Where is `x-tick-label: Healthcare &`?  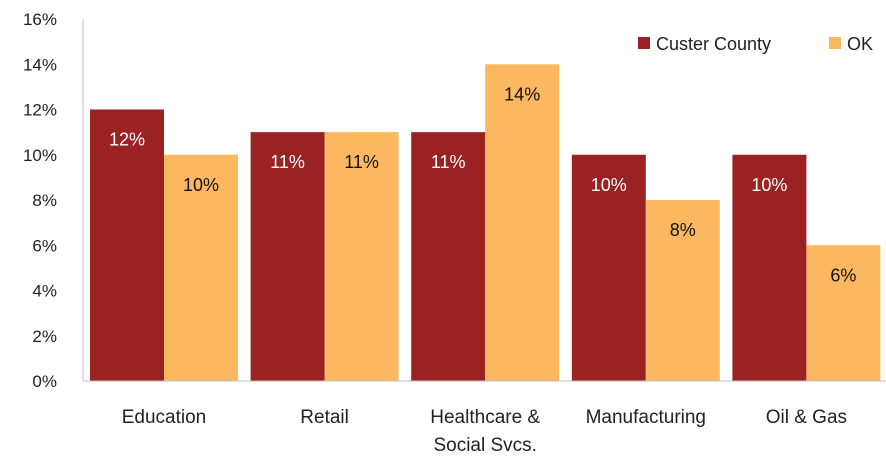
x-tick-label: Healthcare & is located at coordinates (485, 417).